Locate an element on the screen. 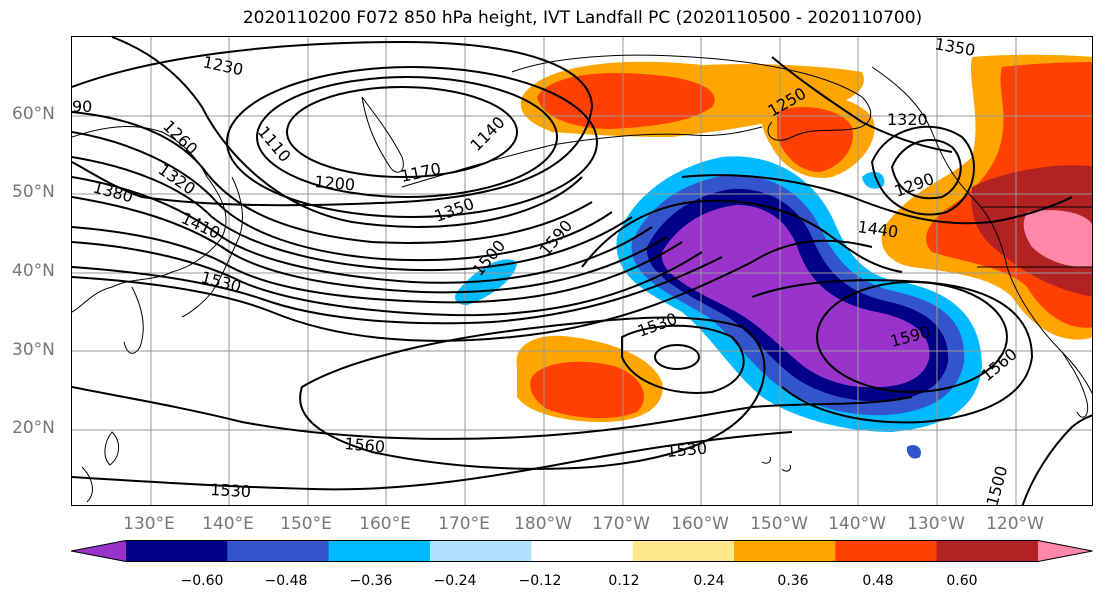 The width and height of the screenshot is (1105, 601). negative-region-small-west is located at coordinates (486, 282).